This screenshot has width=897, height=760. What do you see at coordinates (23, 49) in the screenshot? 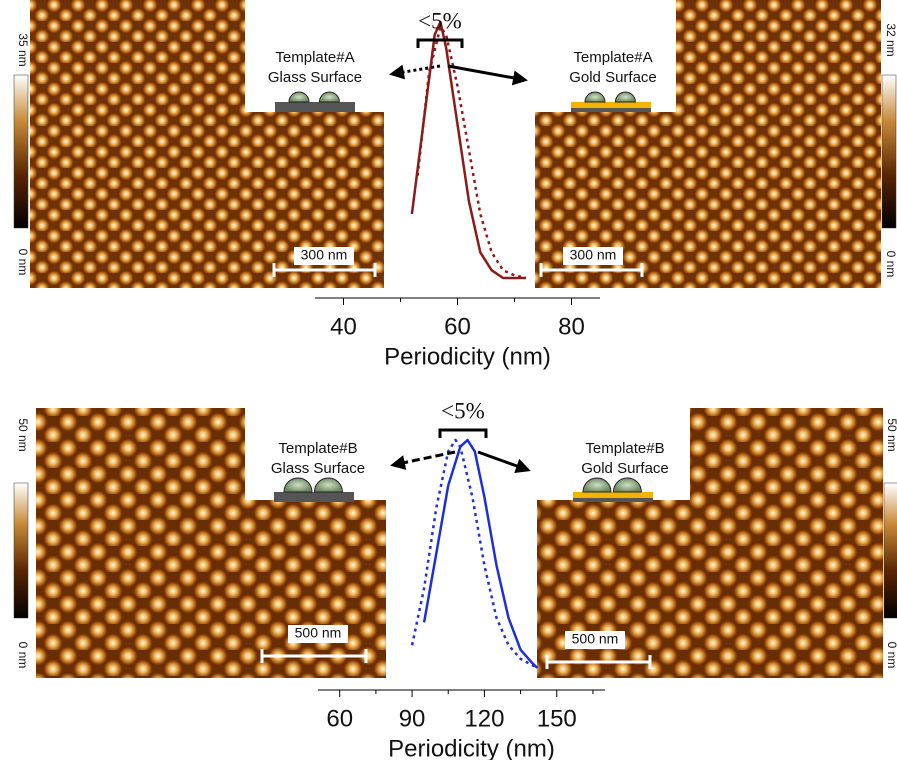
I see `colorbar-max: 35 nm` at bounding box center [23, 49].